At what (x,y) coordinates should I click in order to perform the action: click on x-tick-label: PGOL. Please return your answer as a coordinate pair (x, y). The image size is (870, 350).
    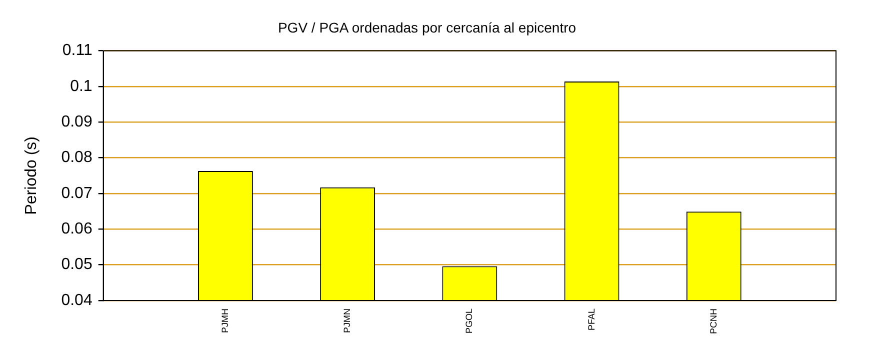
    Looking at the image, I should click on (469, 321).